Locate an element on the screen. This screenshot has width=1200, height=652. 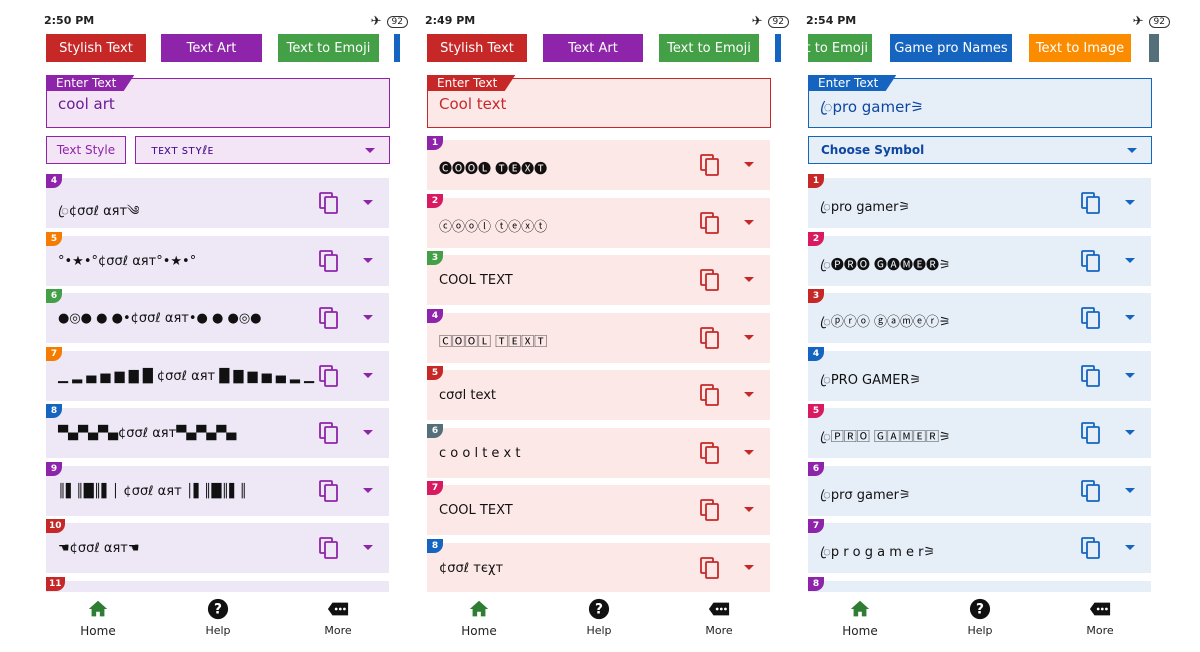
list-item: 4ꦿ¢σσℓ αят༄ is located at coordinates (217, 201).